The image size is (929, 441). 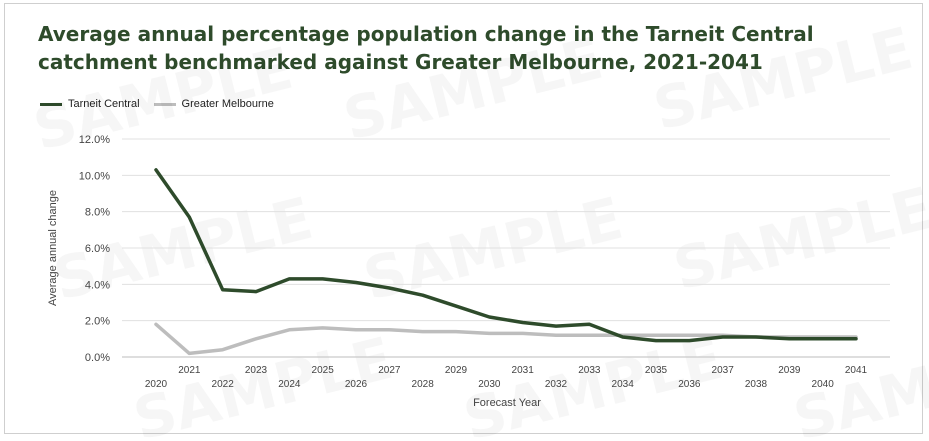 I want to click on x-tick-label: 2020, so click(x=156, y=384).